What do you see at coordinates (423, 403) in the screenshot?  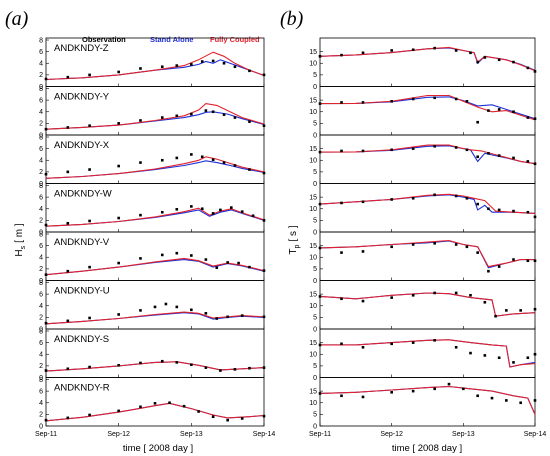 I see `subplot-b-7: 0 5 10 15` at bounding box center [423, 403].